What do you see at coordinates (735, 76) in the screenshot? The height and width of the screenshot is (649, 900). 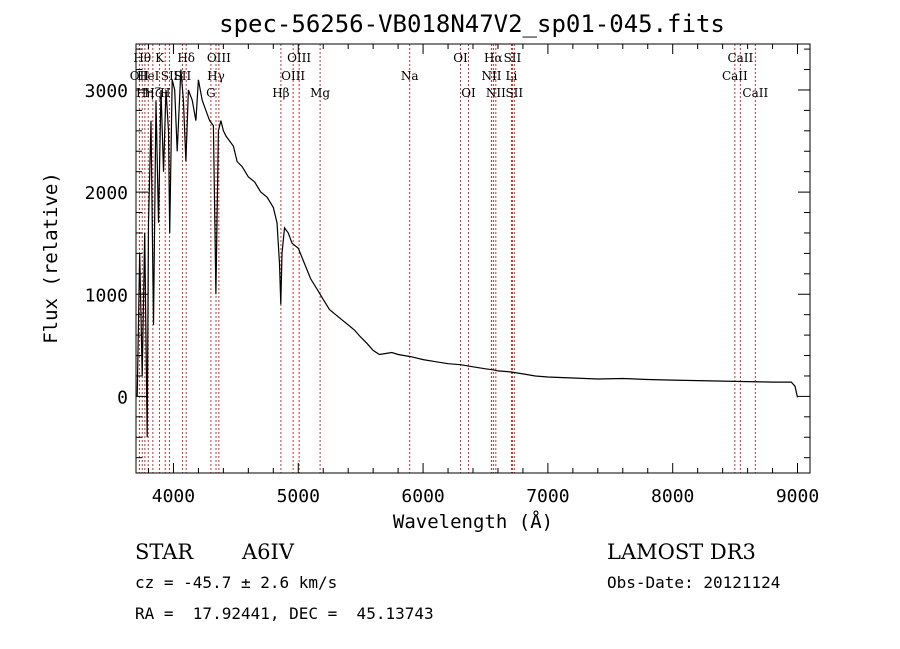 I see `spectral-line-label-26: CaII` at bounding box center [735, 76].